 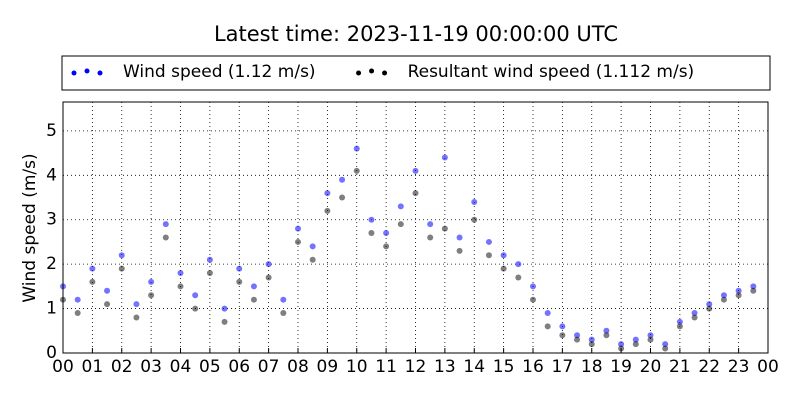 I want to click on x-tick-label: 06, so click(x=239, y=367).